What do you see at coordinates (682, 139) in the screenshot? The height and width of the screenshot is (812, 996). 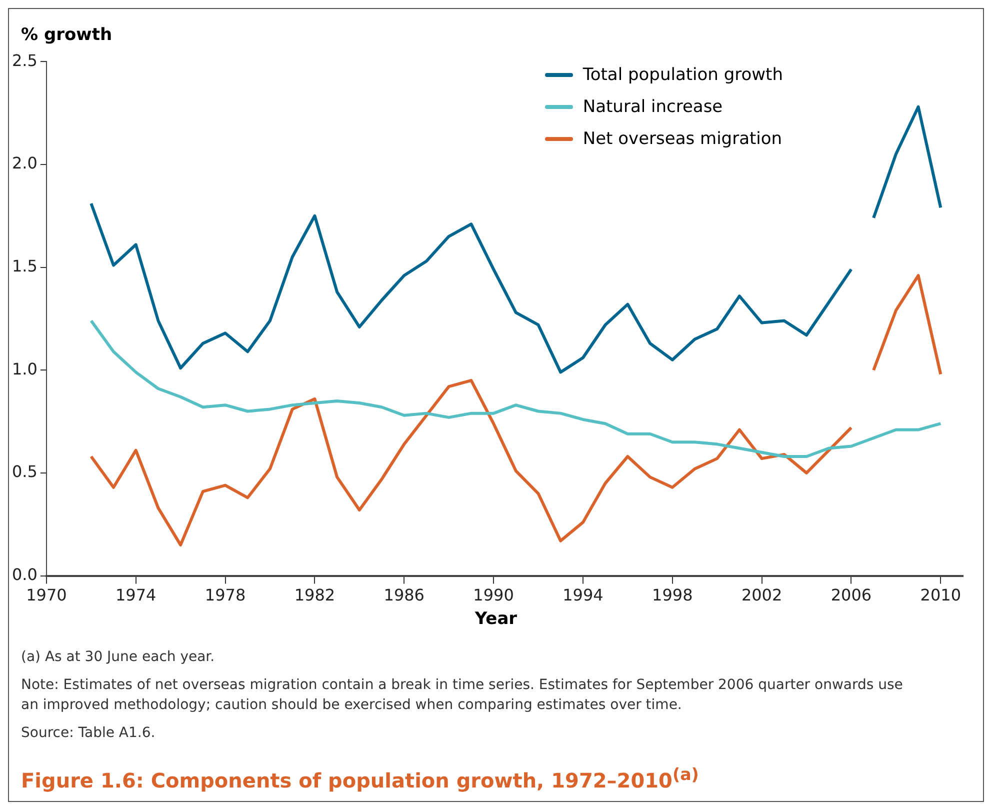 I see `legend-label: Net overseas migration` at bounding box center [682, 139].